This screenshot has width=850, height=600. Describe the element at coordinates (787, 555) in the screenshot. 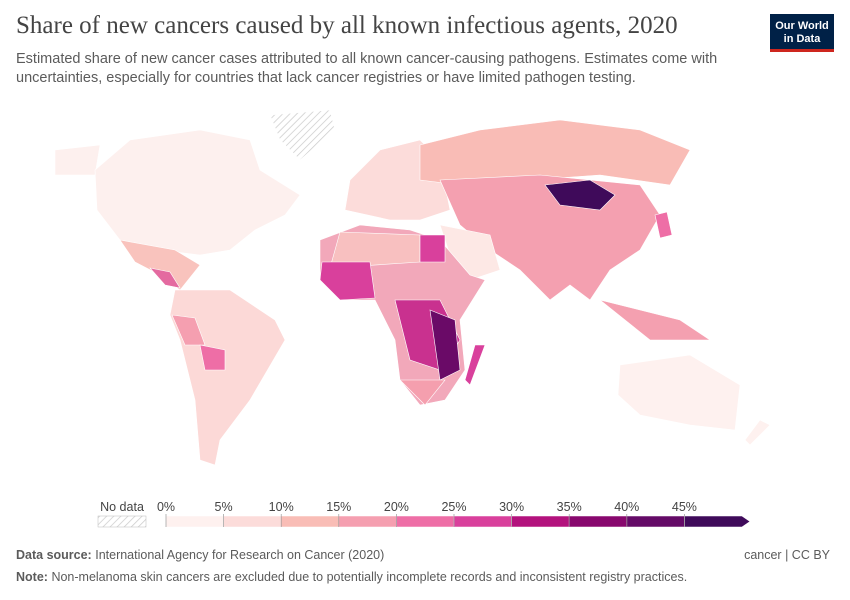

I see `license: cancer | CC BY` at that location.